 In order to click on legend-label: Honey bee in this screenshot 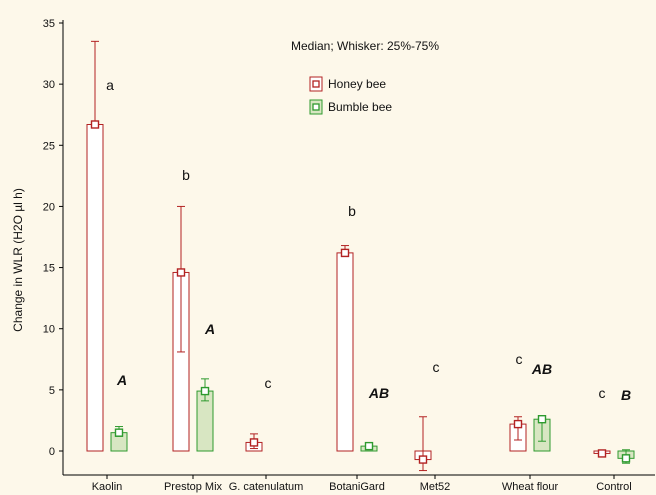, I will do `click(357, 84)`.